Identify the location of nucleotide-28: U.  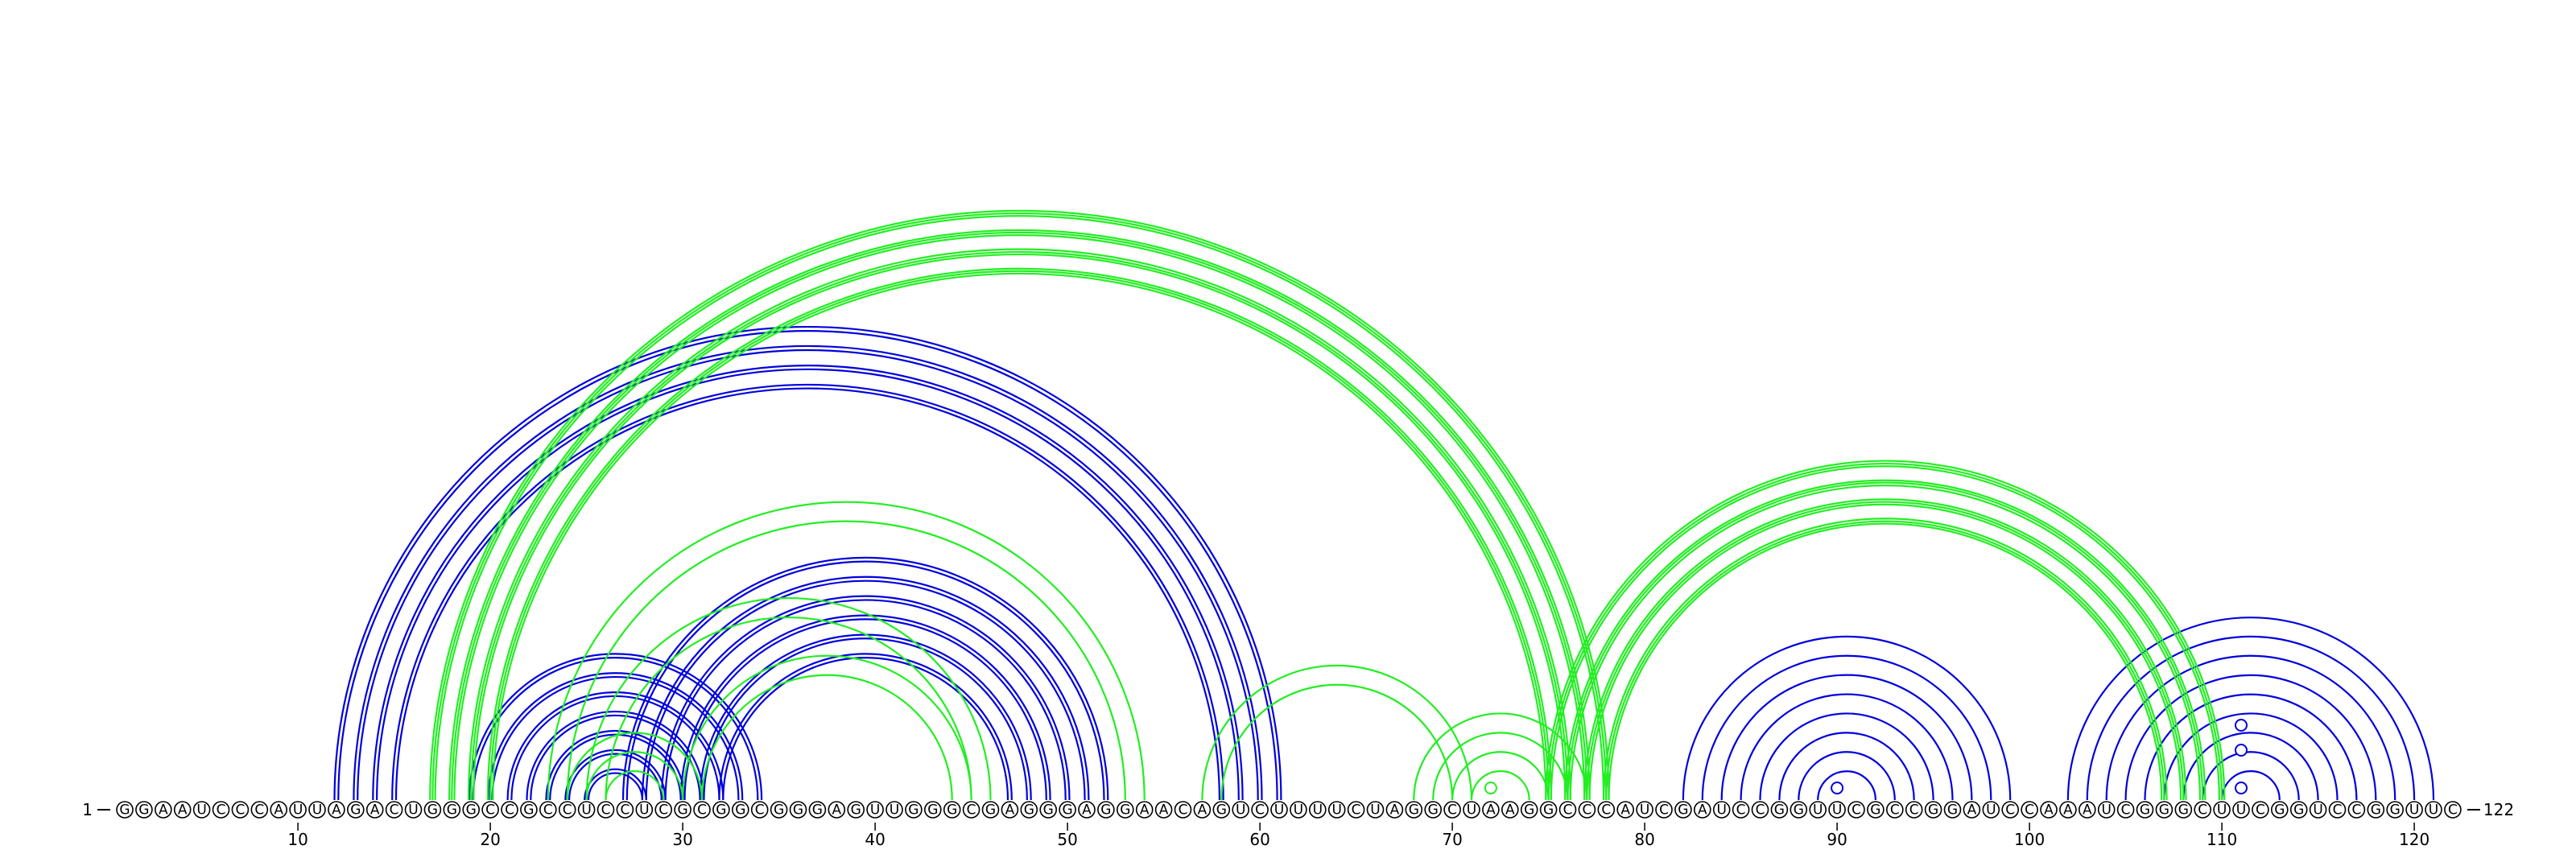
(644, 810).